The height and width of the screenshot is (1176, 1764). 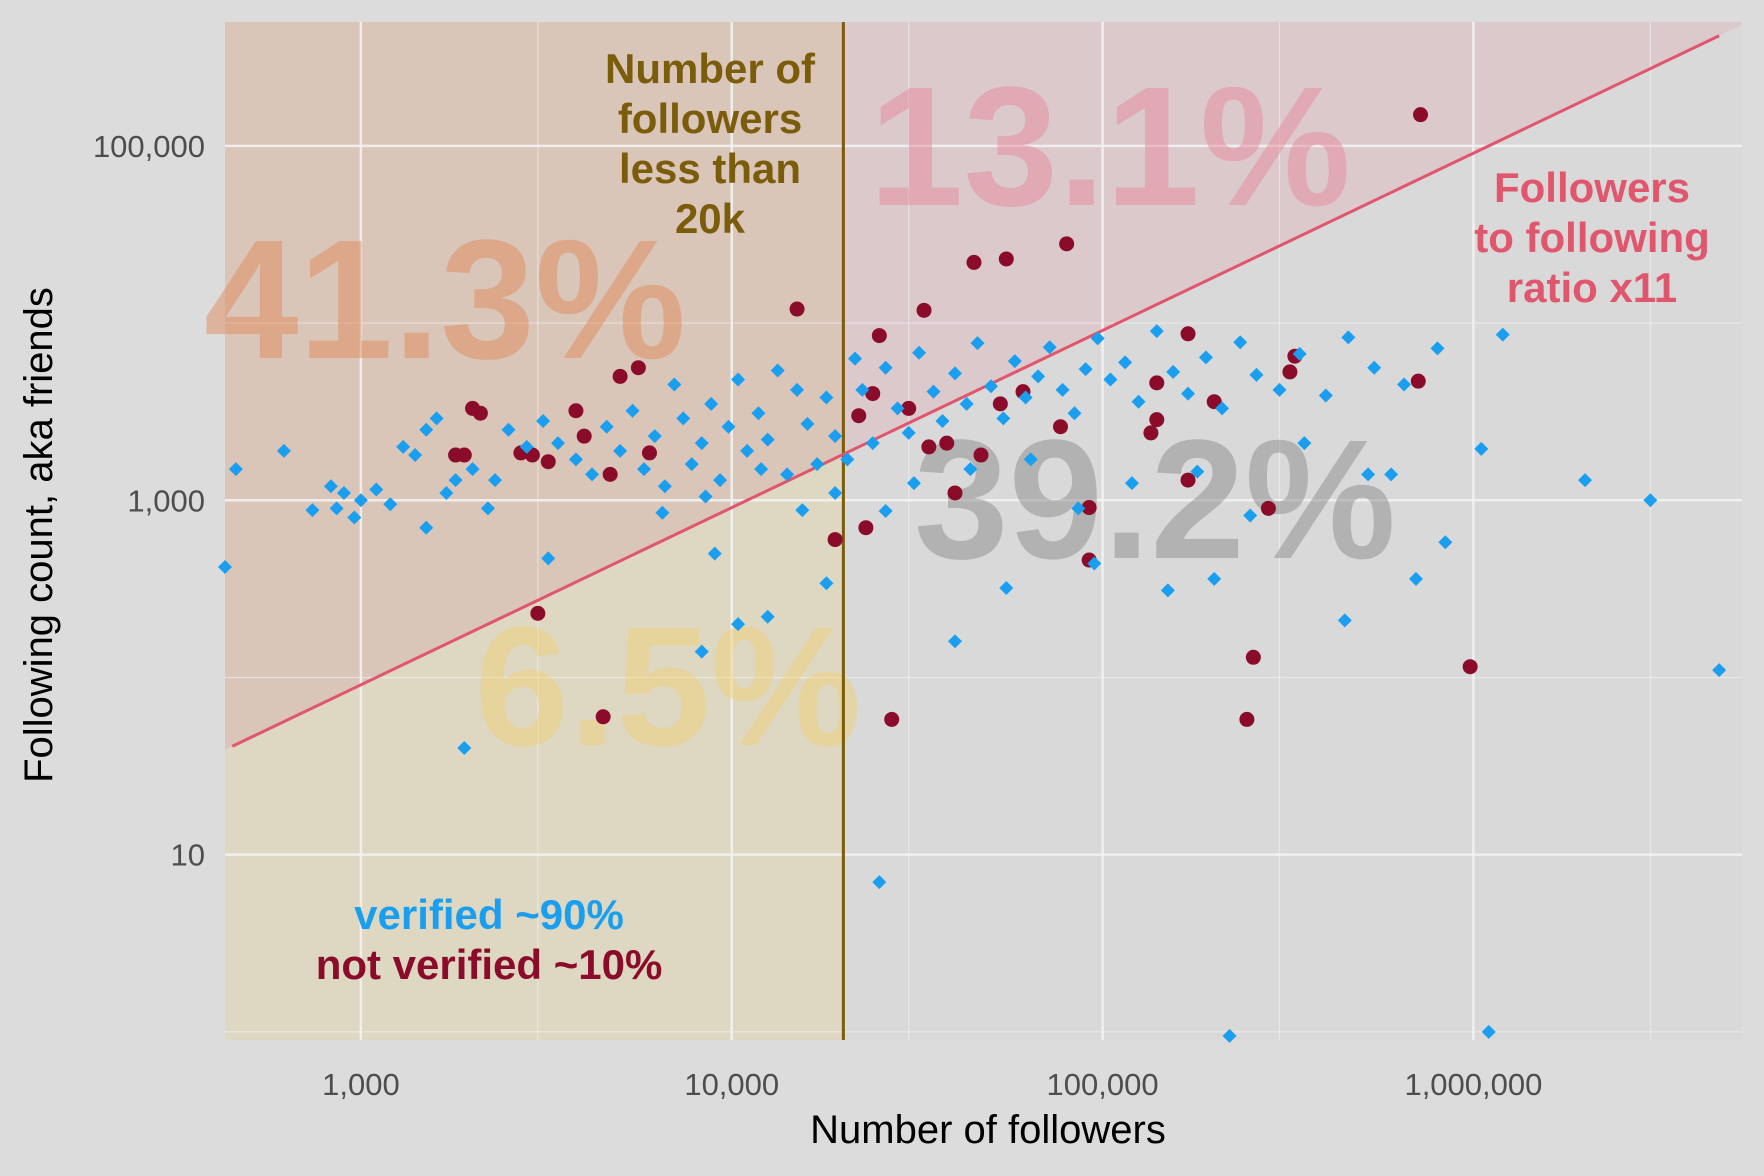 I want to click on y-tick-label: 10, so click(x=188, y=855).